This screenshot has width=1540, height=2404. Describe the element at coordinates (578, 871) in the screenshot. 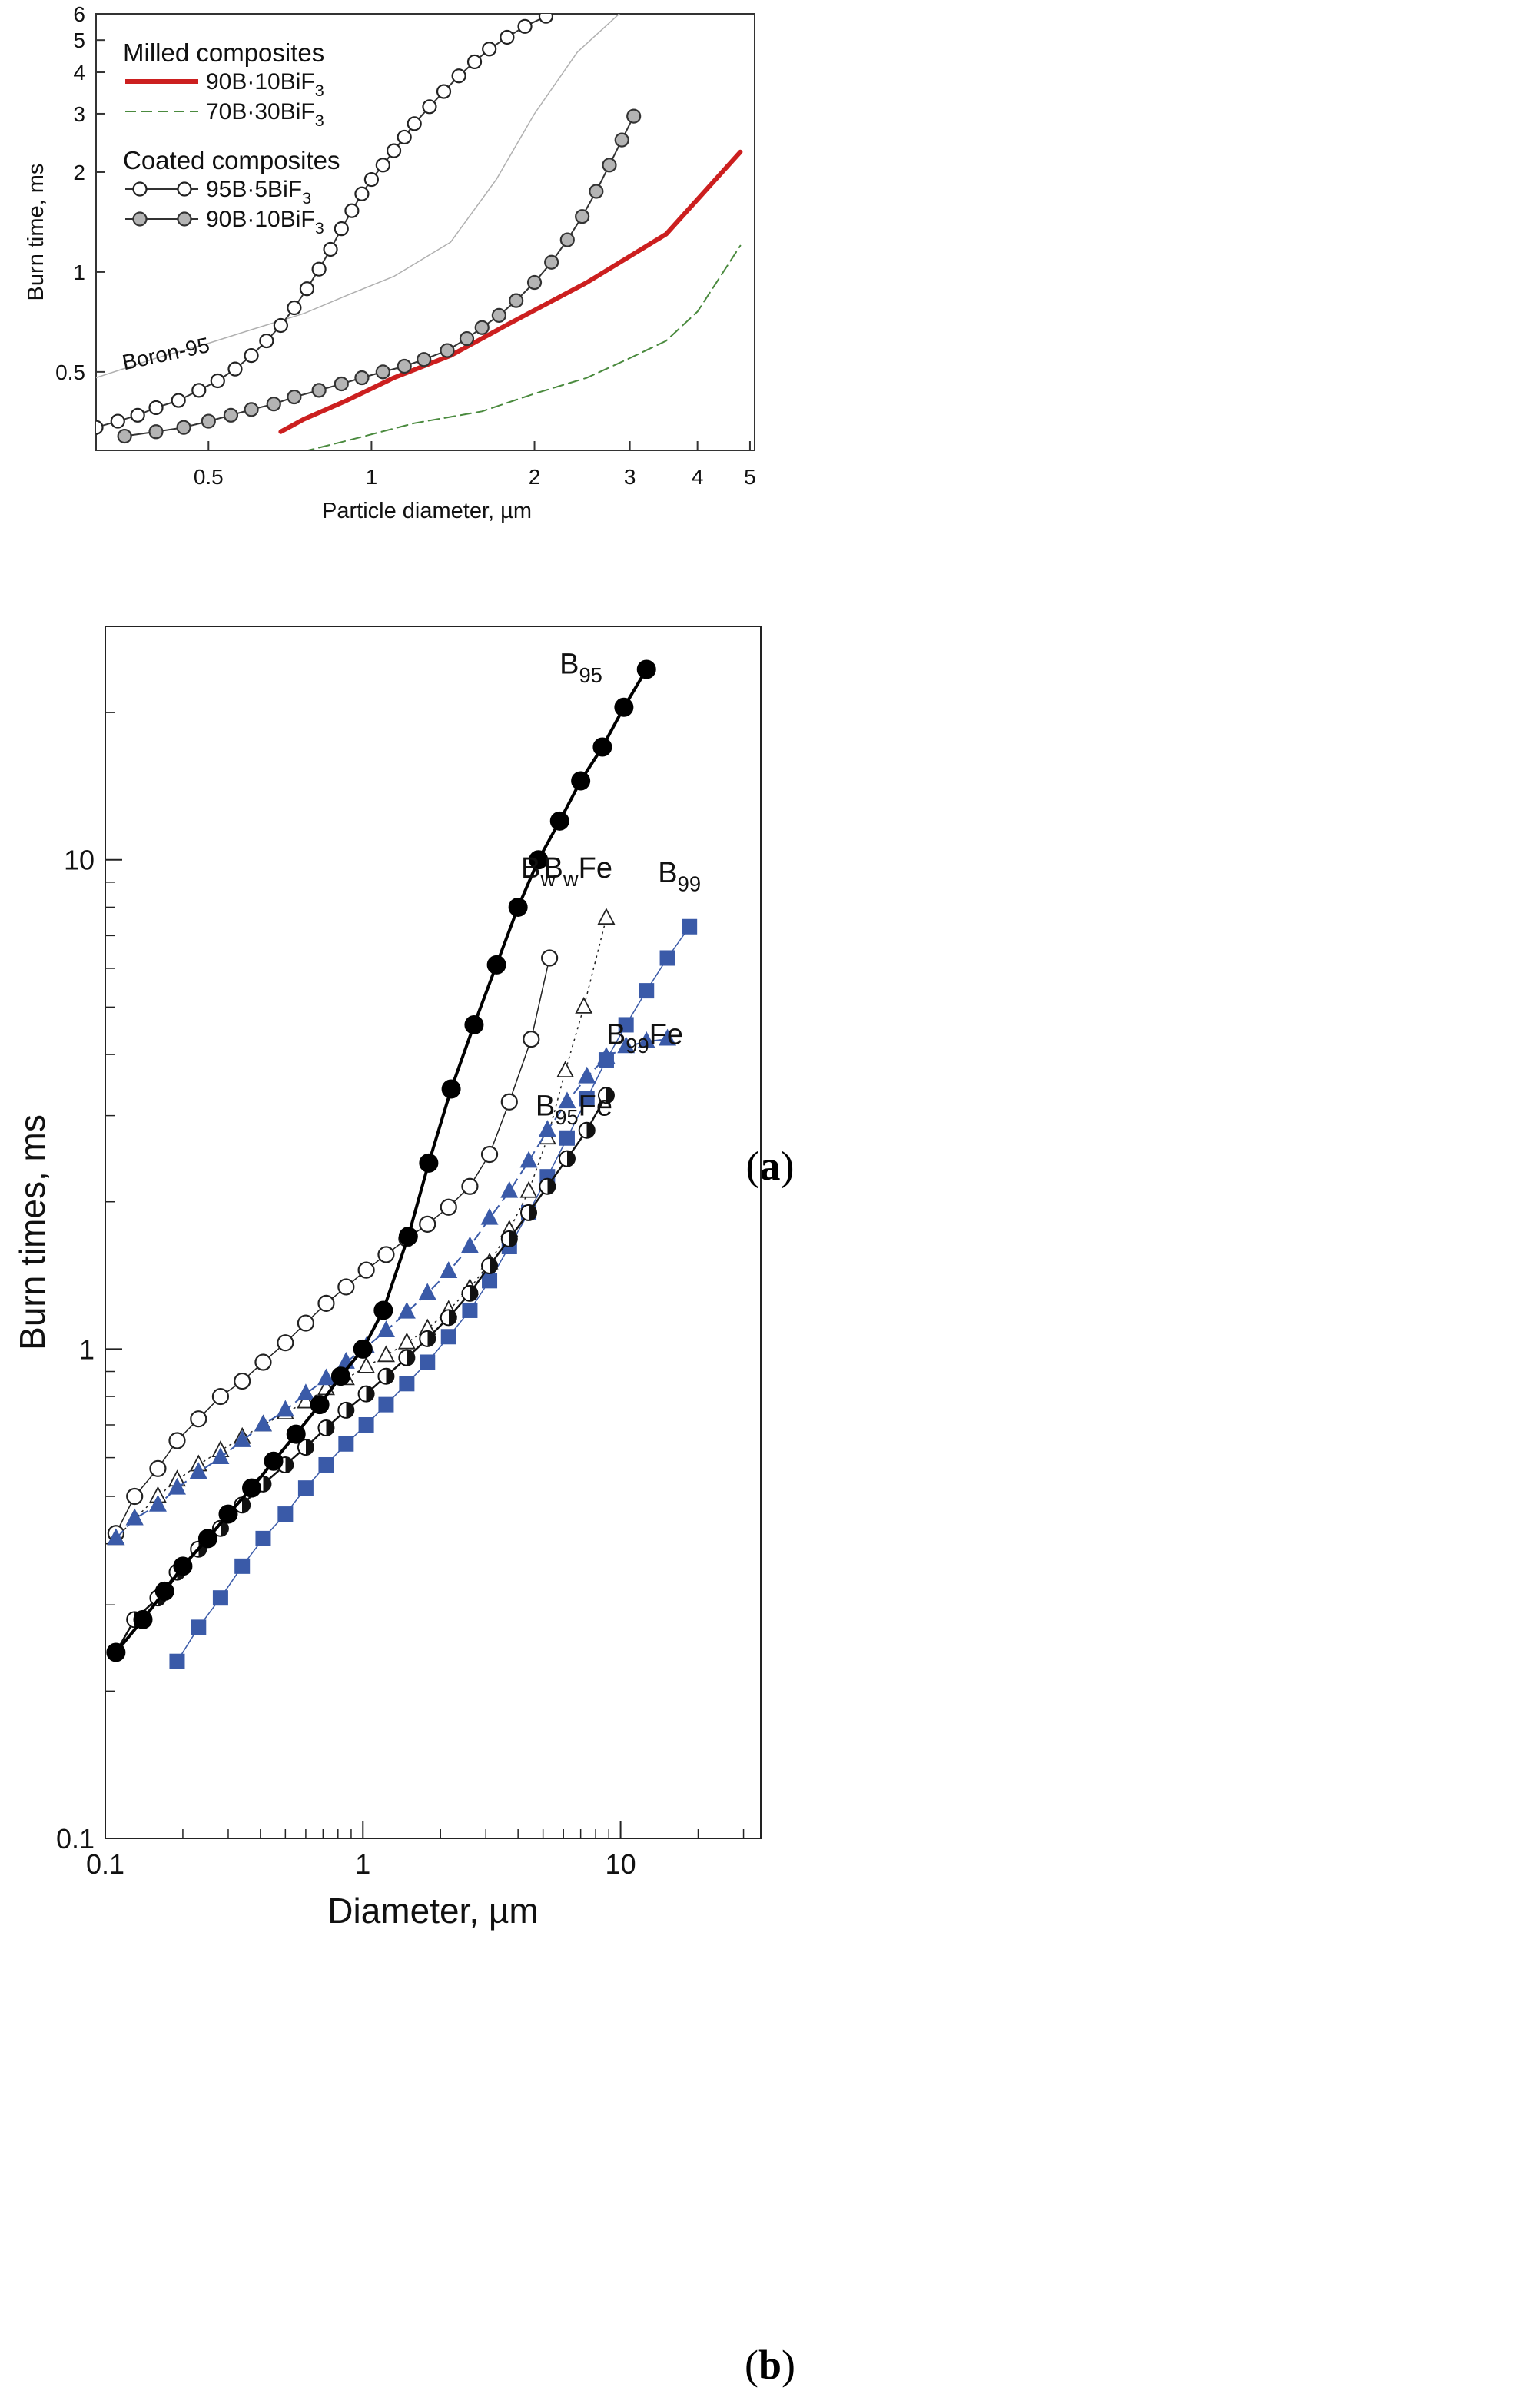

I see `panel-b-series-label: BwFe` at that location.